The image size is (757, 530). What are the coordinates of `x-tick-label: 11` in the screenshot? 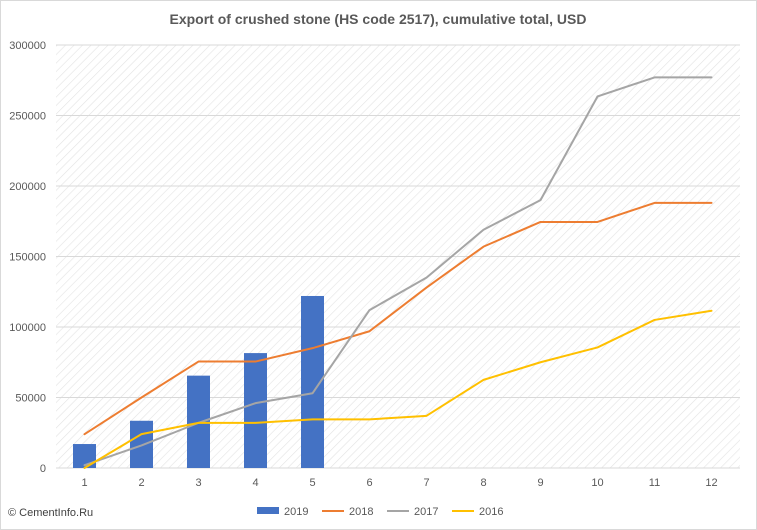 It's located at (654, 483).